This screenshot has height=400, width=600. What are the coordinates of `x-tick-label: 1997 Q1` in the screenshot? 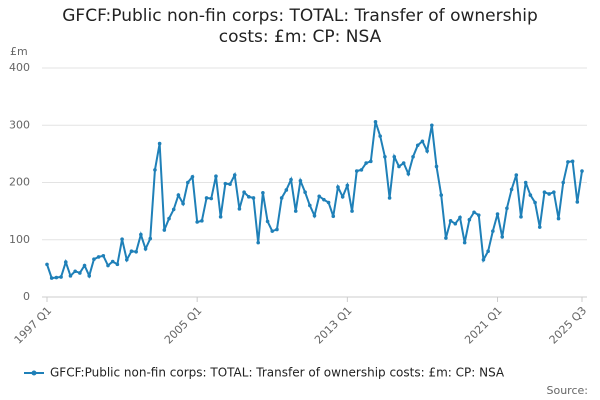 It's located at (33, 325).